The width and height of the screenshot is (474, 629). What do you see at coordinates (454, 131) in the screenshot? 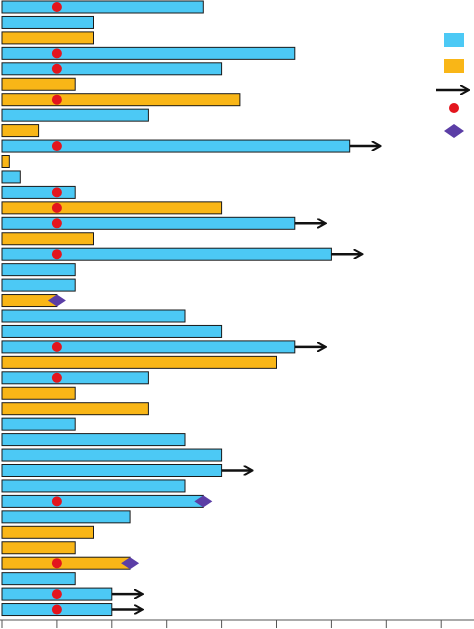
I see `legend-purple-diamond` at bounding box center [454, 131].